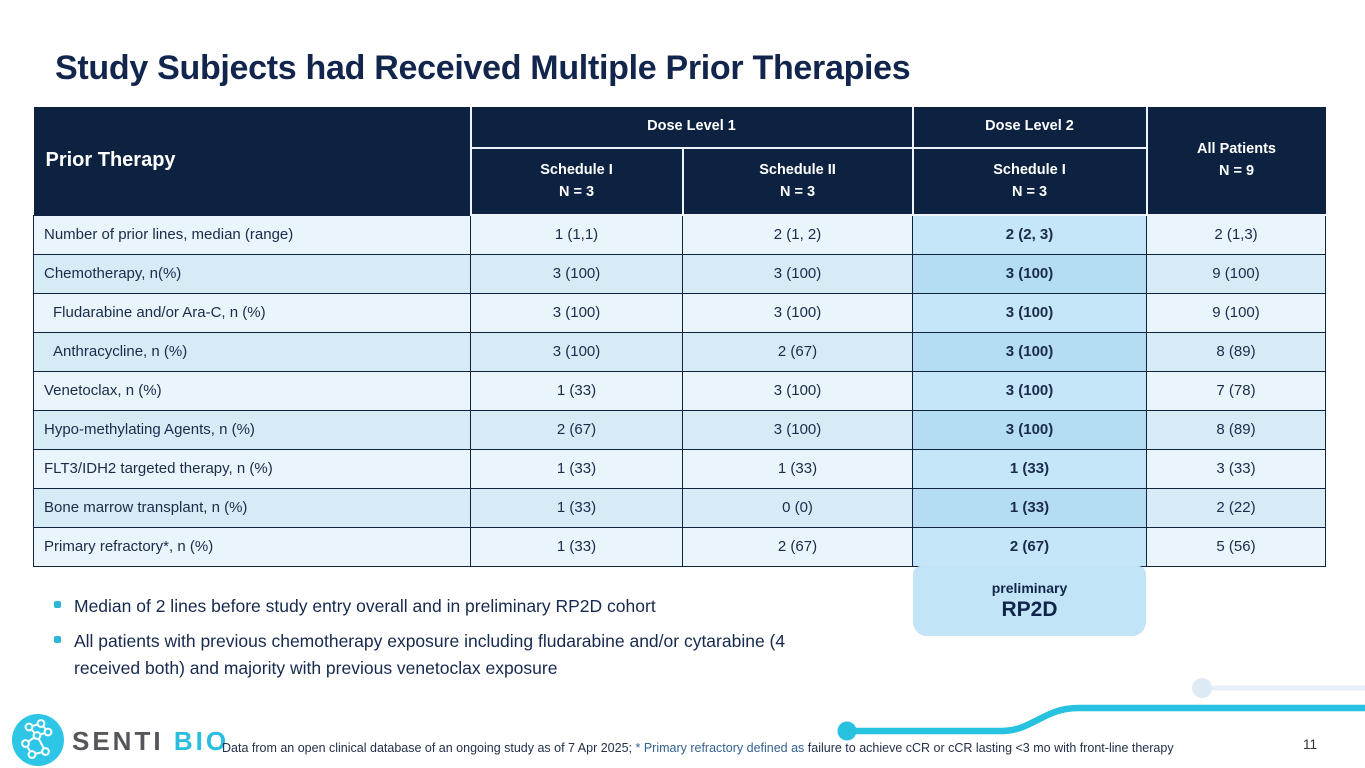 The height and width of the screenshot is (768, 1365). What do you see at coordinates (1310, 744) in the screenshot?
I see `page-number: 11` at bounding box center [1310, 744].